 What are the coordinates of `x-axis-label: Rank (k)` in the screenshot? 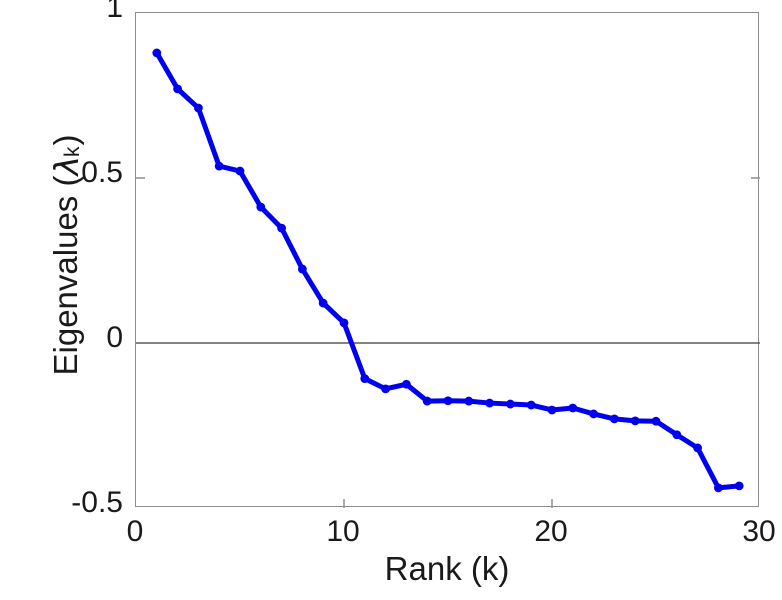 It's located at (447, 568).